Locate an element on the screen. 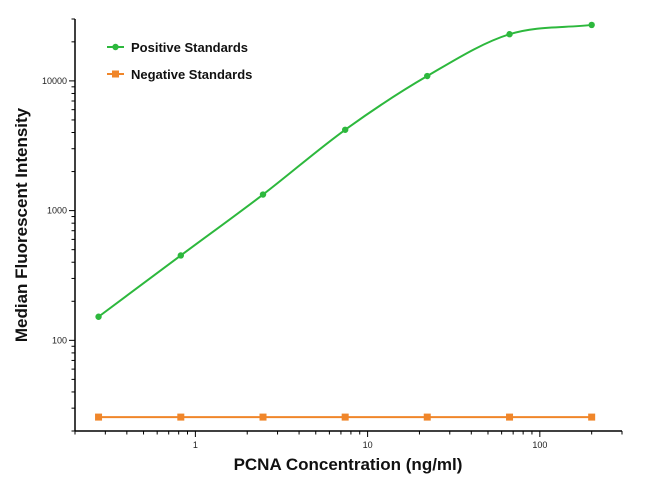 The height and width of the screenshot is (486, 650). x-tick-label: 10 is located at coordinates (368, 445).